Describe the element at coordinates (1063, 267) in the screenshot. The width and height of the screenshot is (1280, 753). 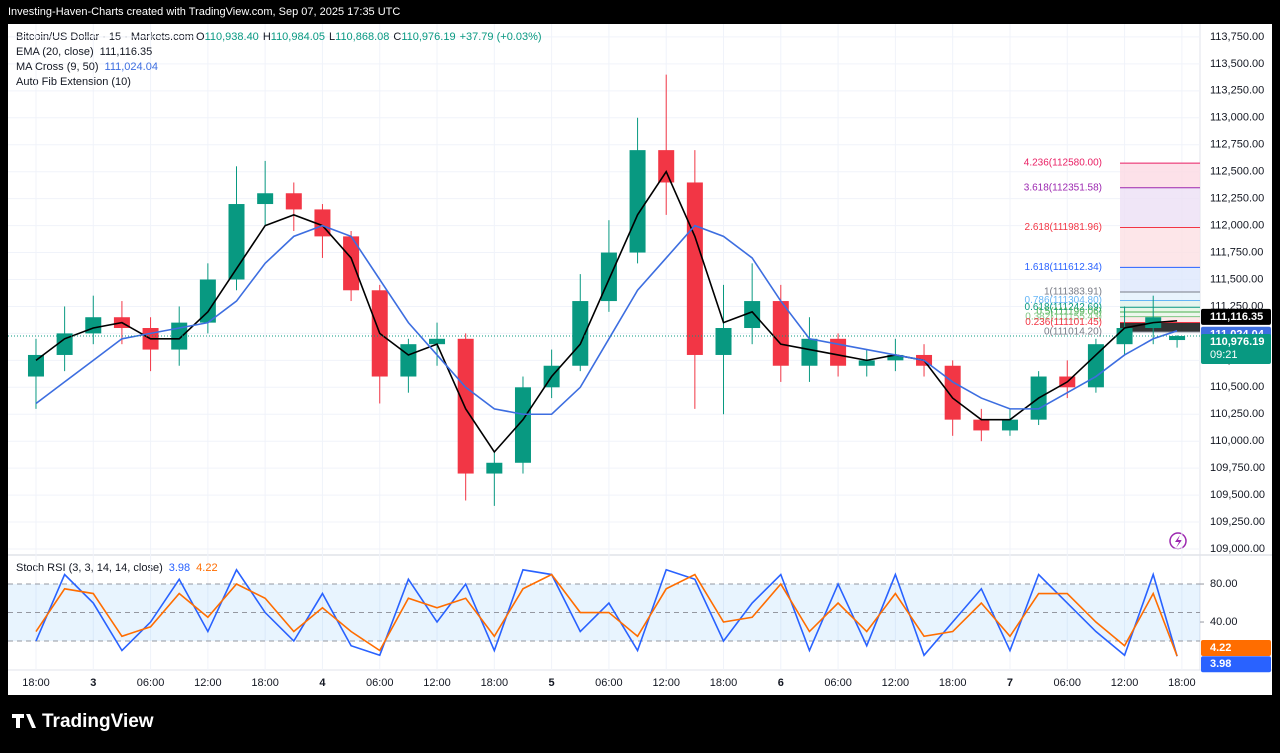
I see `fib-label: 1.618(111612.34)` at that location.